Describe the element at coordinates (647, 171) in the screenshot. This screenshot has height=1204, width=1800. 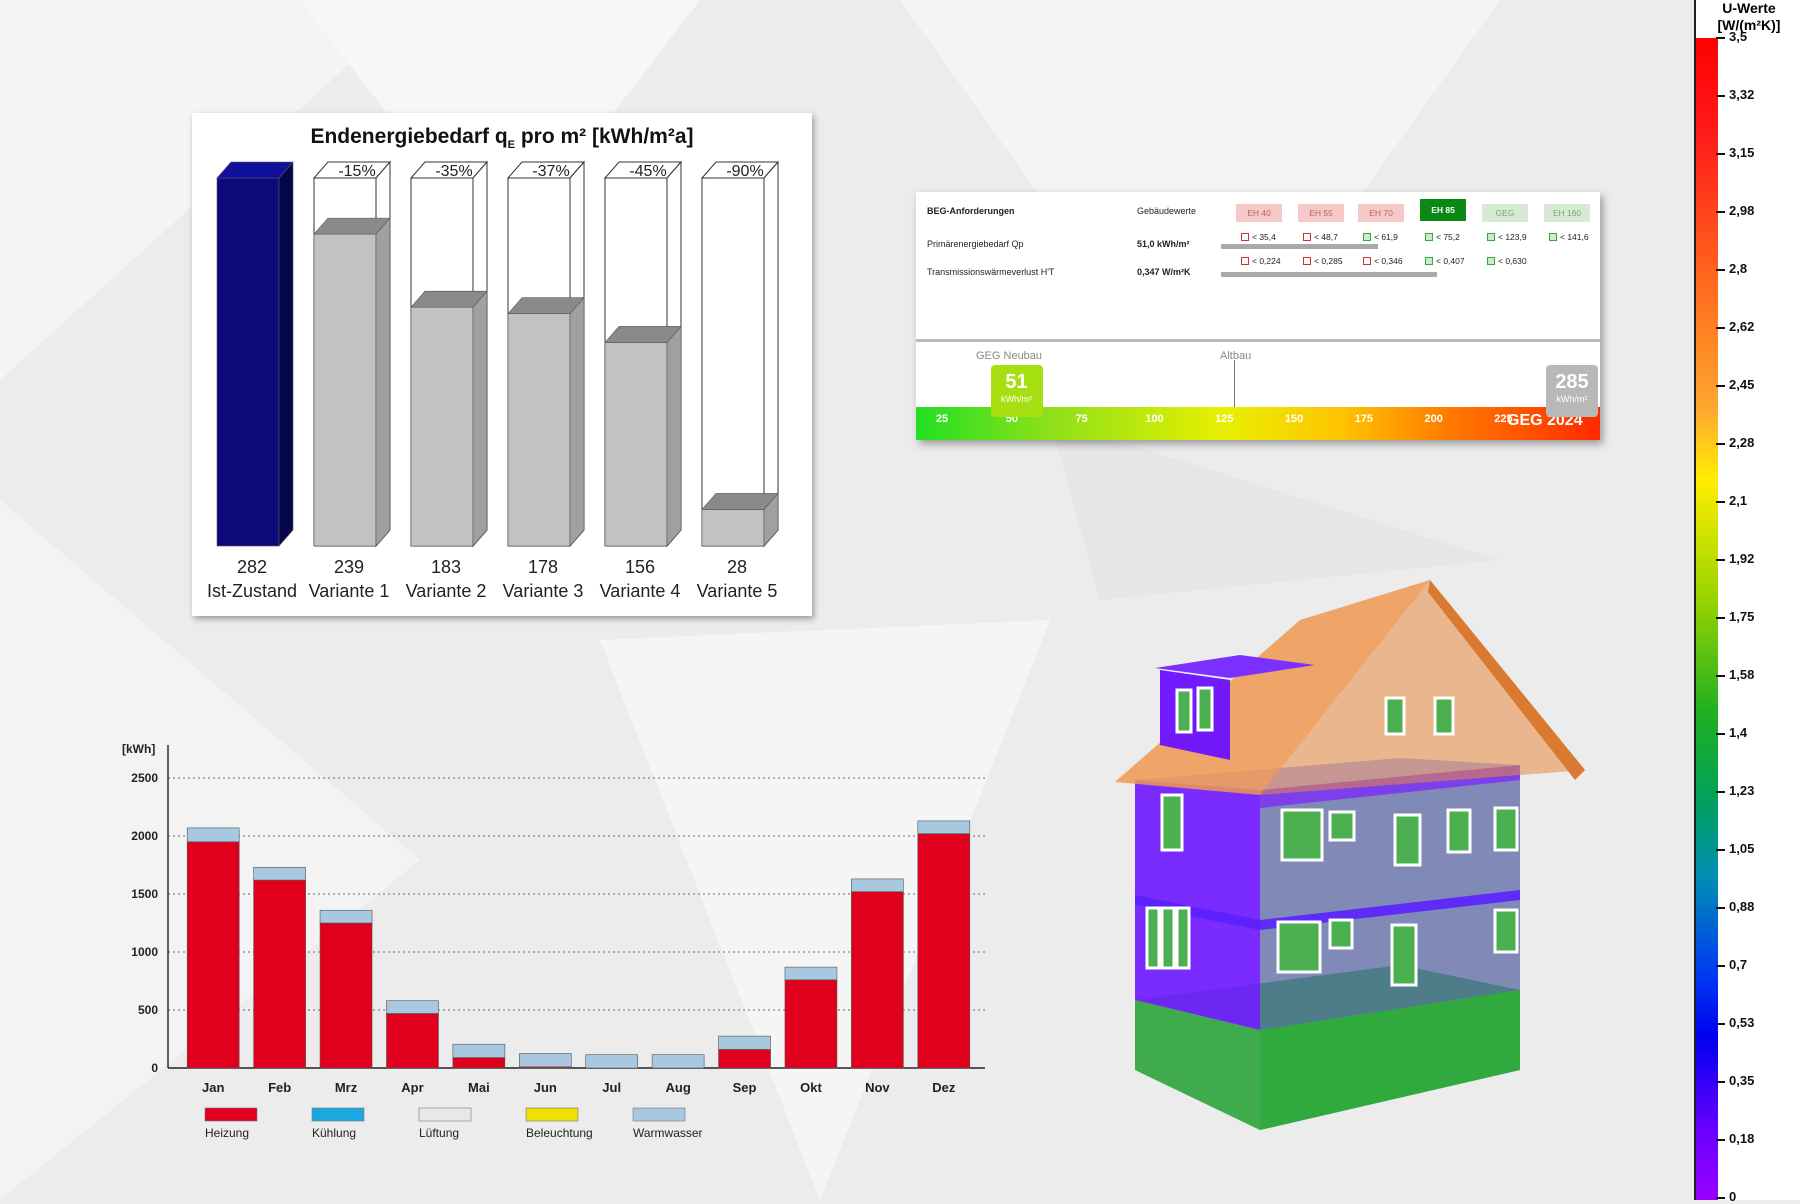
I see `reduction-label: -45%` at that location.